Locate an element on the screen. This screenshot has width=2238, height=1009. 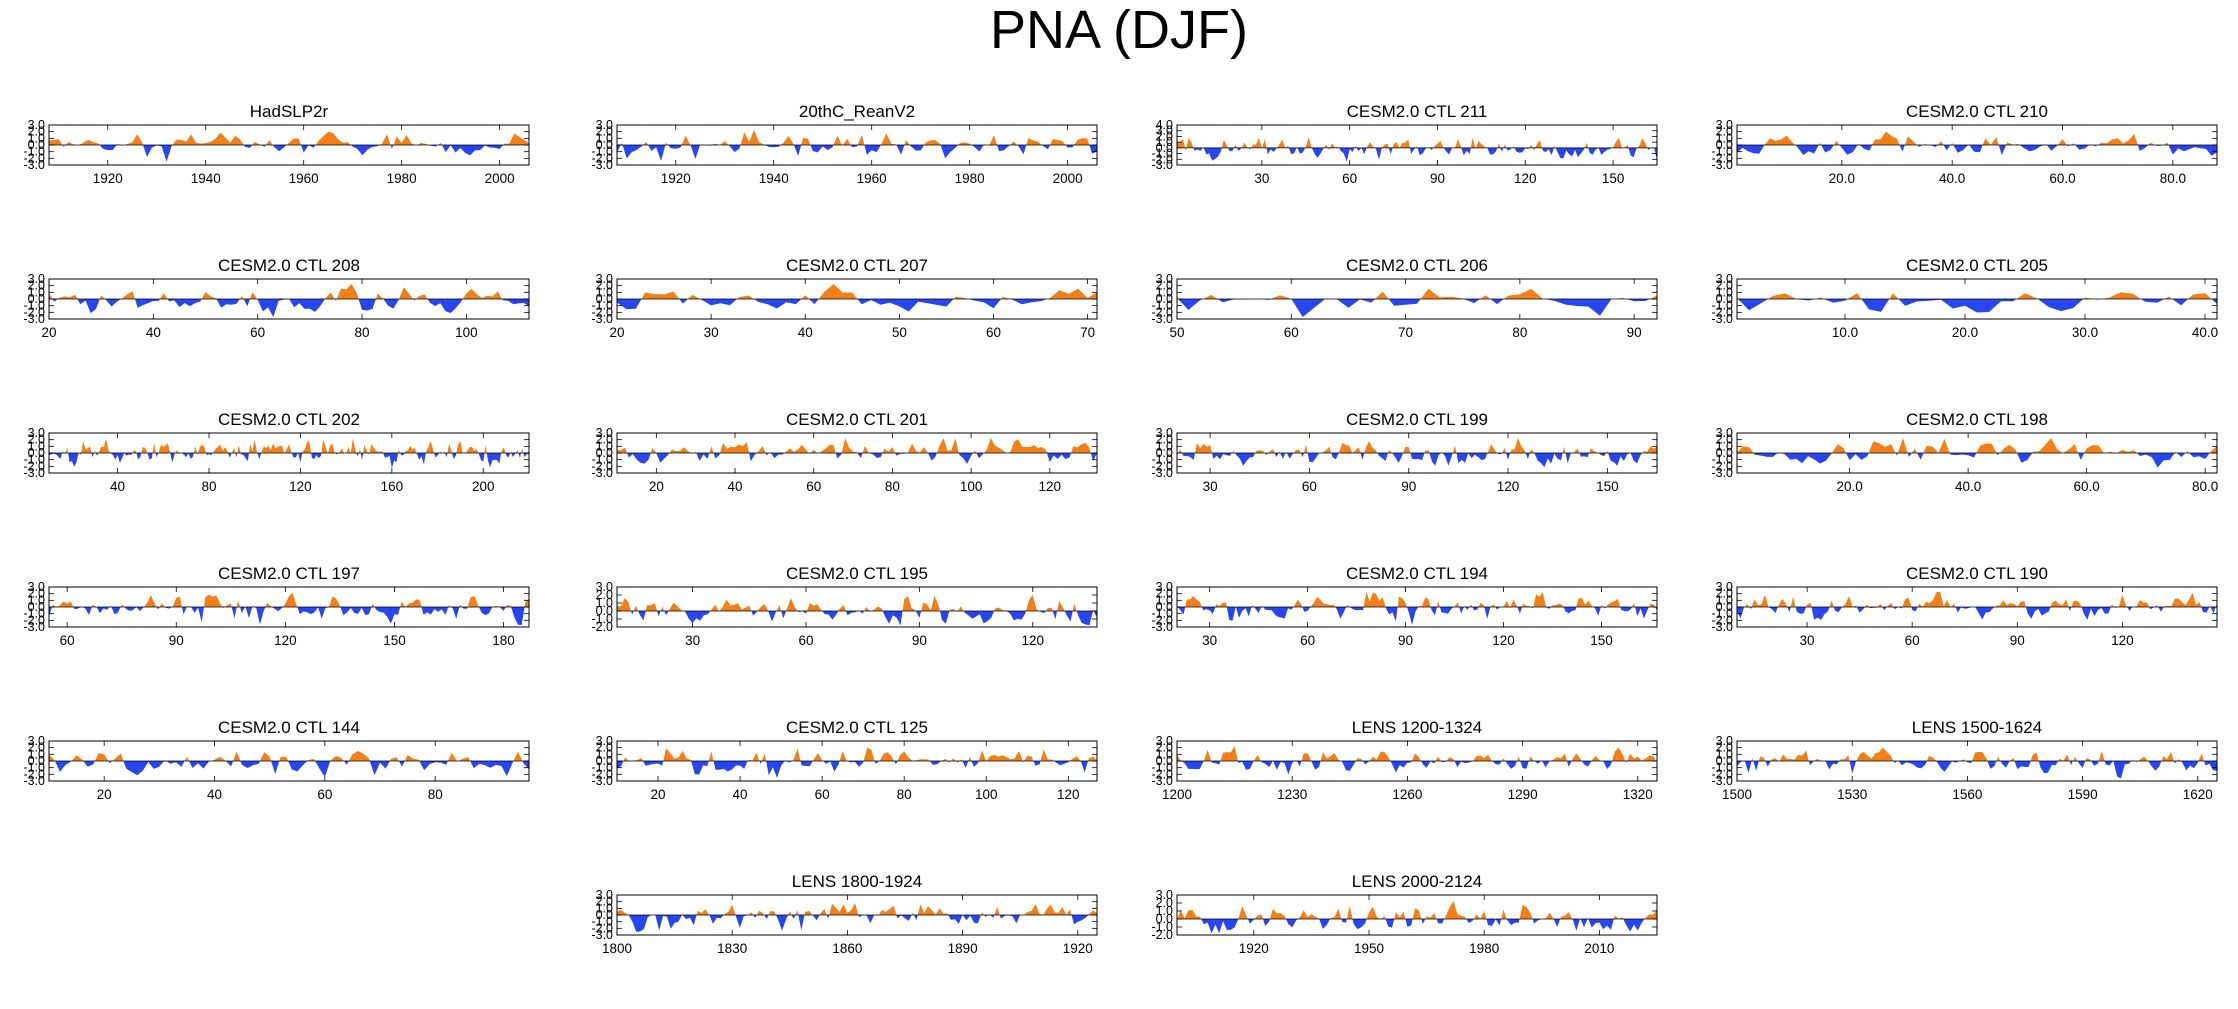
x-tick-label: 30 is located at coordinates (1210, 486).